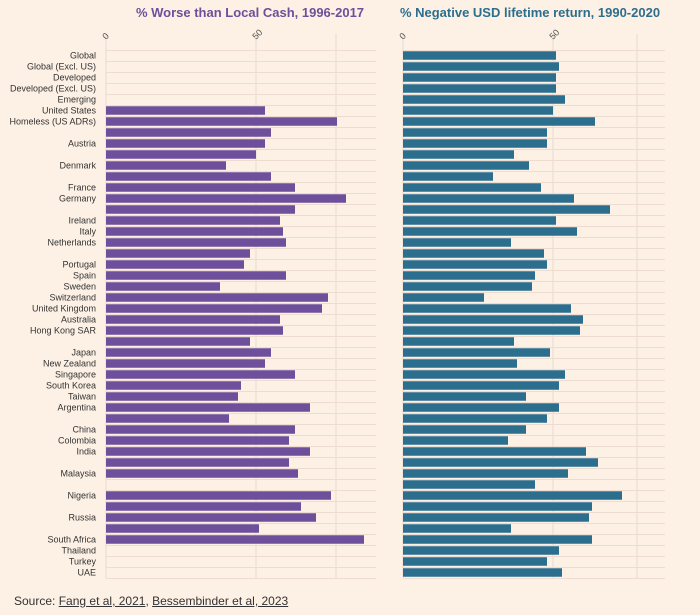 Image resolution: width=700 pixels, height=615 pixels. What do you see at coordinates (71, 540) in the screenshot?
I see `row-label: South Africa` at bounding box center [71, 540].